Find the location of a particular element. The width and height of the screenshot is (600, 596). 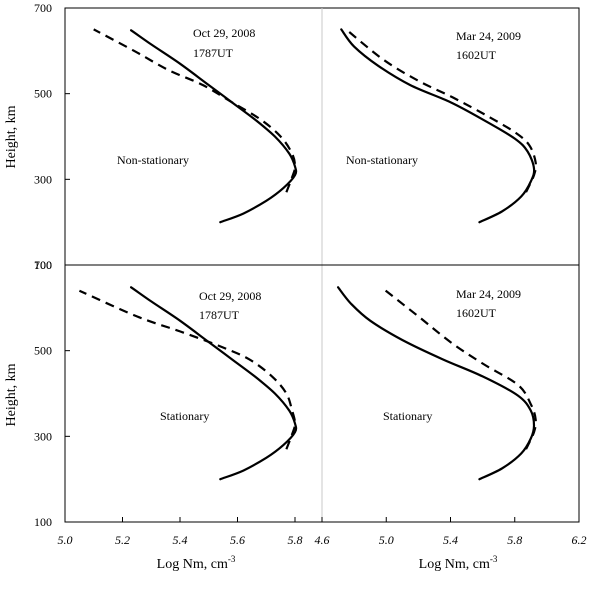

y-axis-label-top: Height, km is located at coordinates (11, 136).